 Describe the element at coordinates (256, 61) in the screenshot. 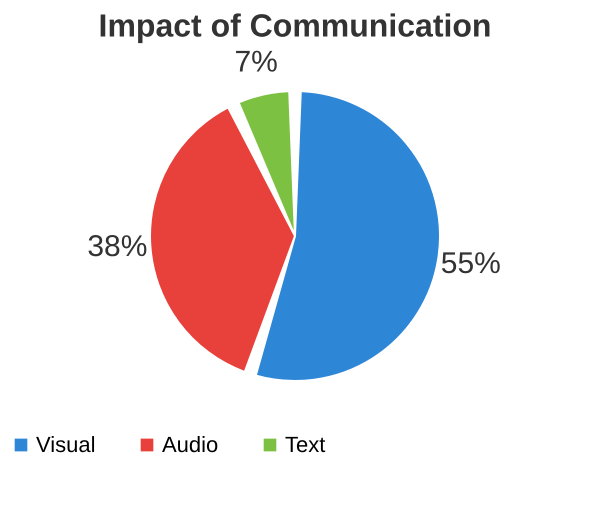

I see `data-label: 7%` at that location.